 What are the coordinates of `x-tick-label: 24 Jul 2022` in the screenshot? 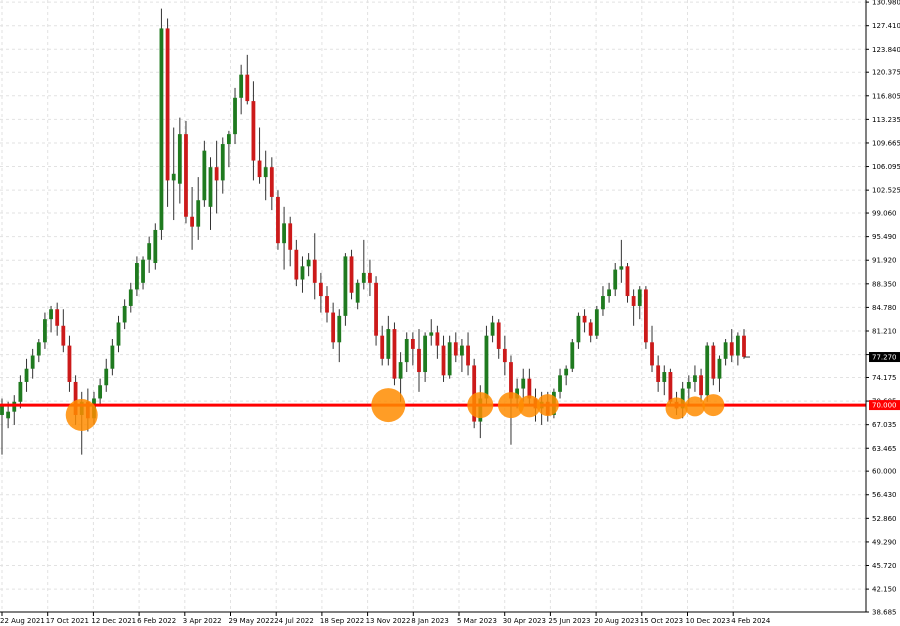 It's located at (294, 621).